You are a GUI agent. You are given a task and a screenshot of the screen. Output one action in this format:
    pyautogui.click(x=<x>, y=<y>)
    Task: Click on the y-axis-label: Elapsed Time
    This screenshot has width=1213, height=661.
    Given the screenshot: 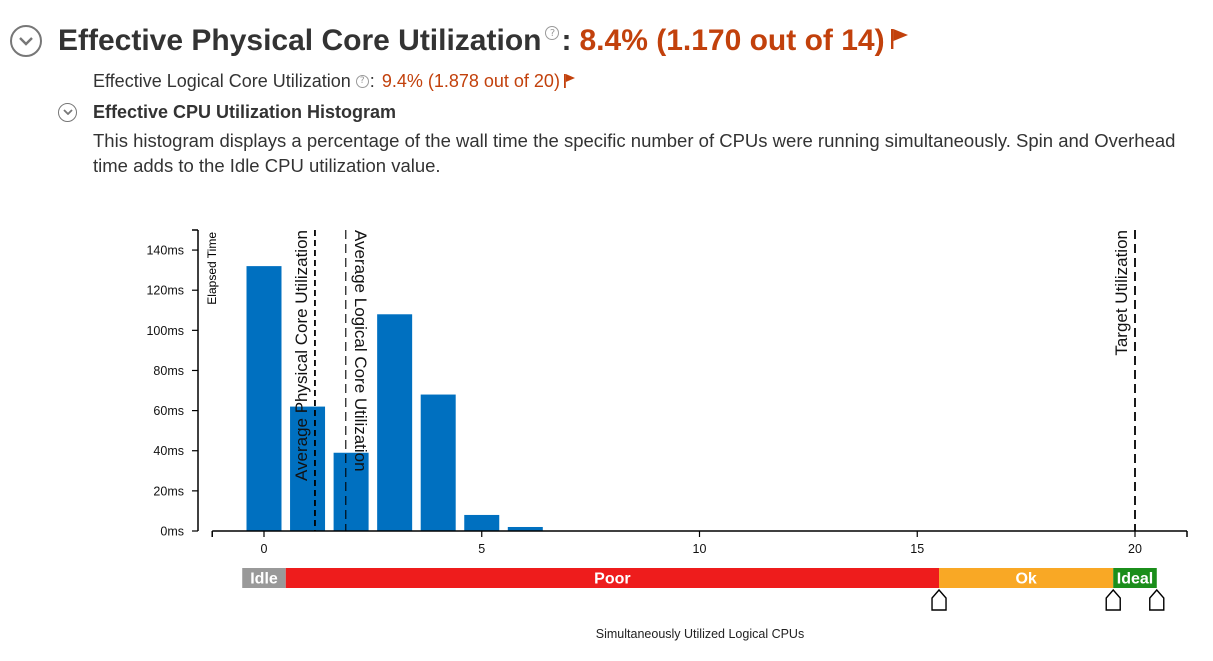 What is the action you would take?
    pyautogui.click(x=212, y=268)
    